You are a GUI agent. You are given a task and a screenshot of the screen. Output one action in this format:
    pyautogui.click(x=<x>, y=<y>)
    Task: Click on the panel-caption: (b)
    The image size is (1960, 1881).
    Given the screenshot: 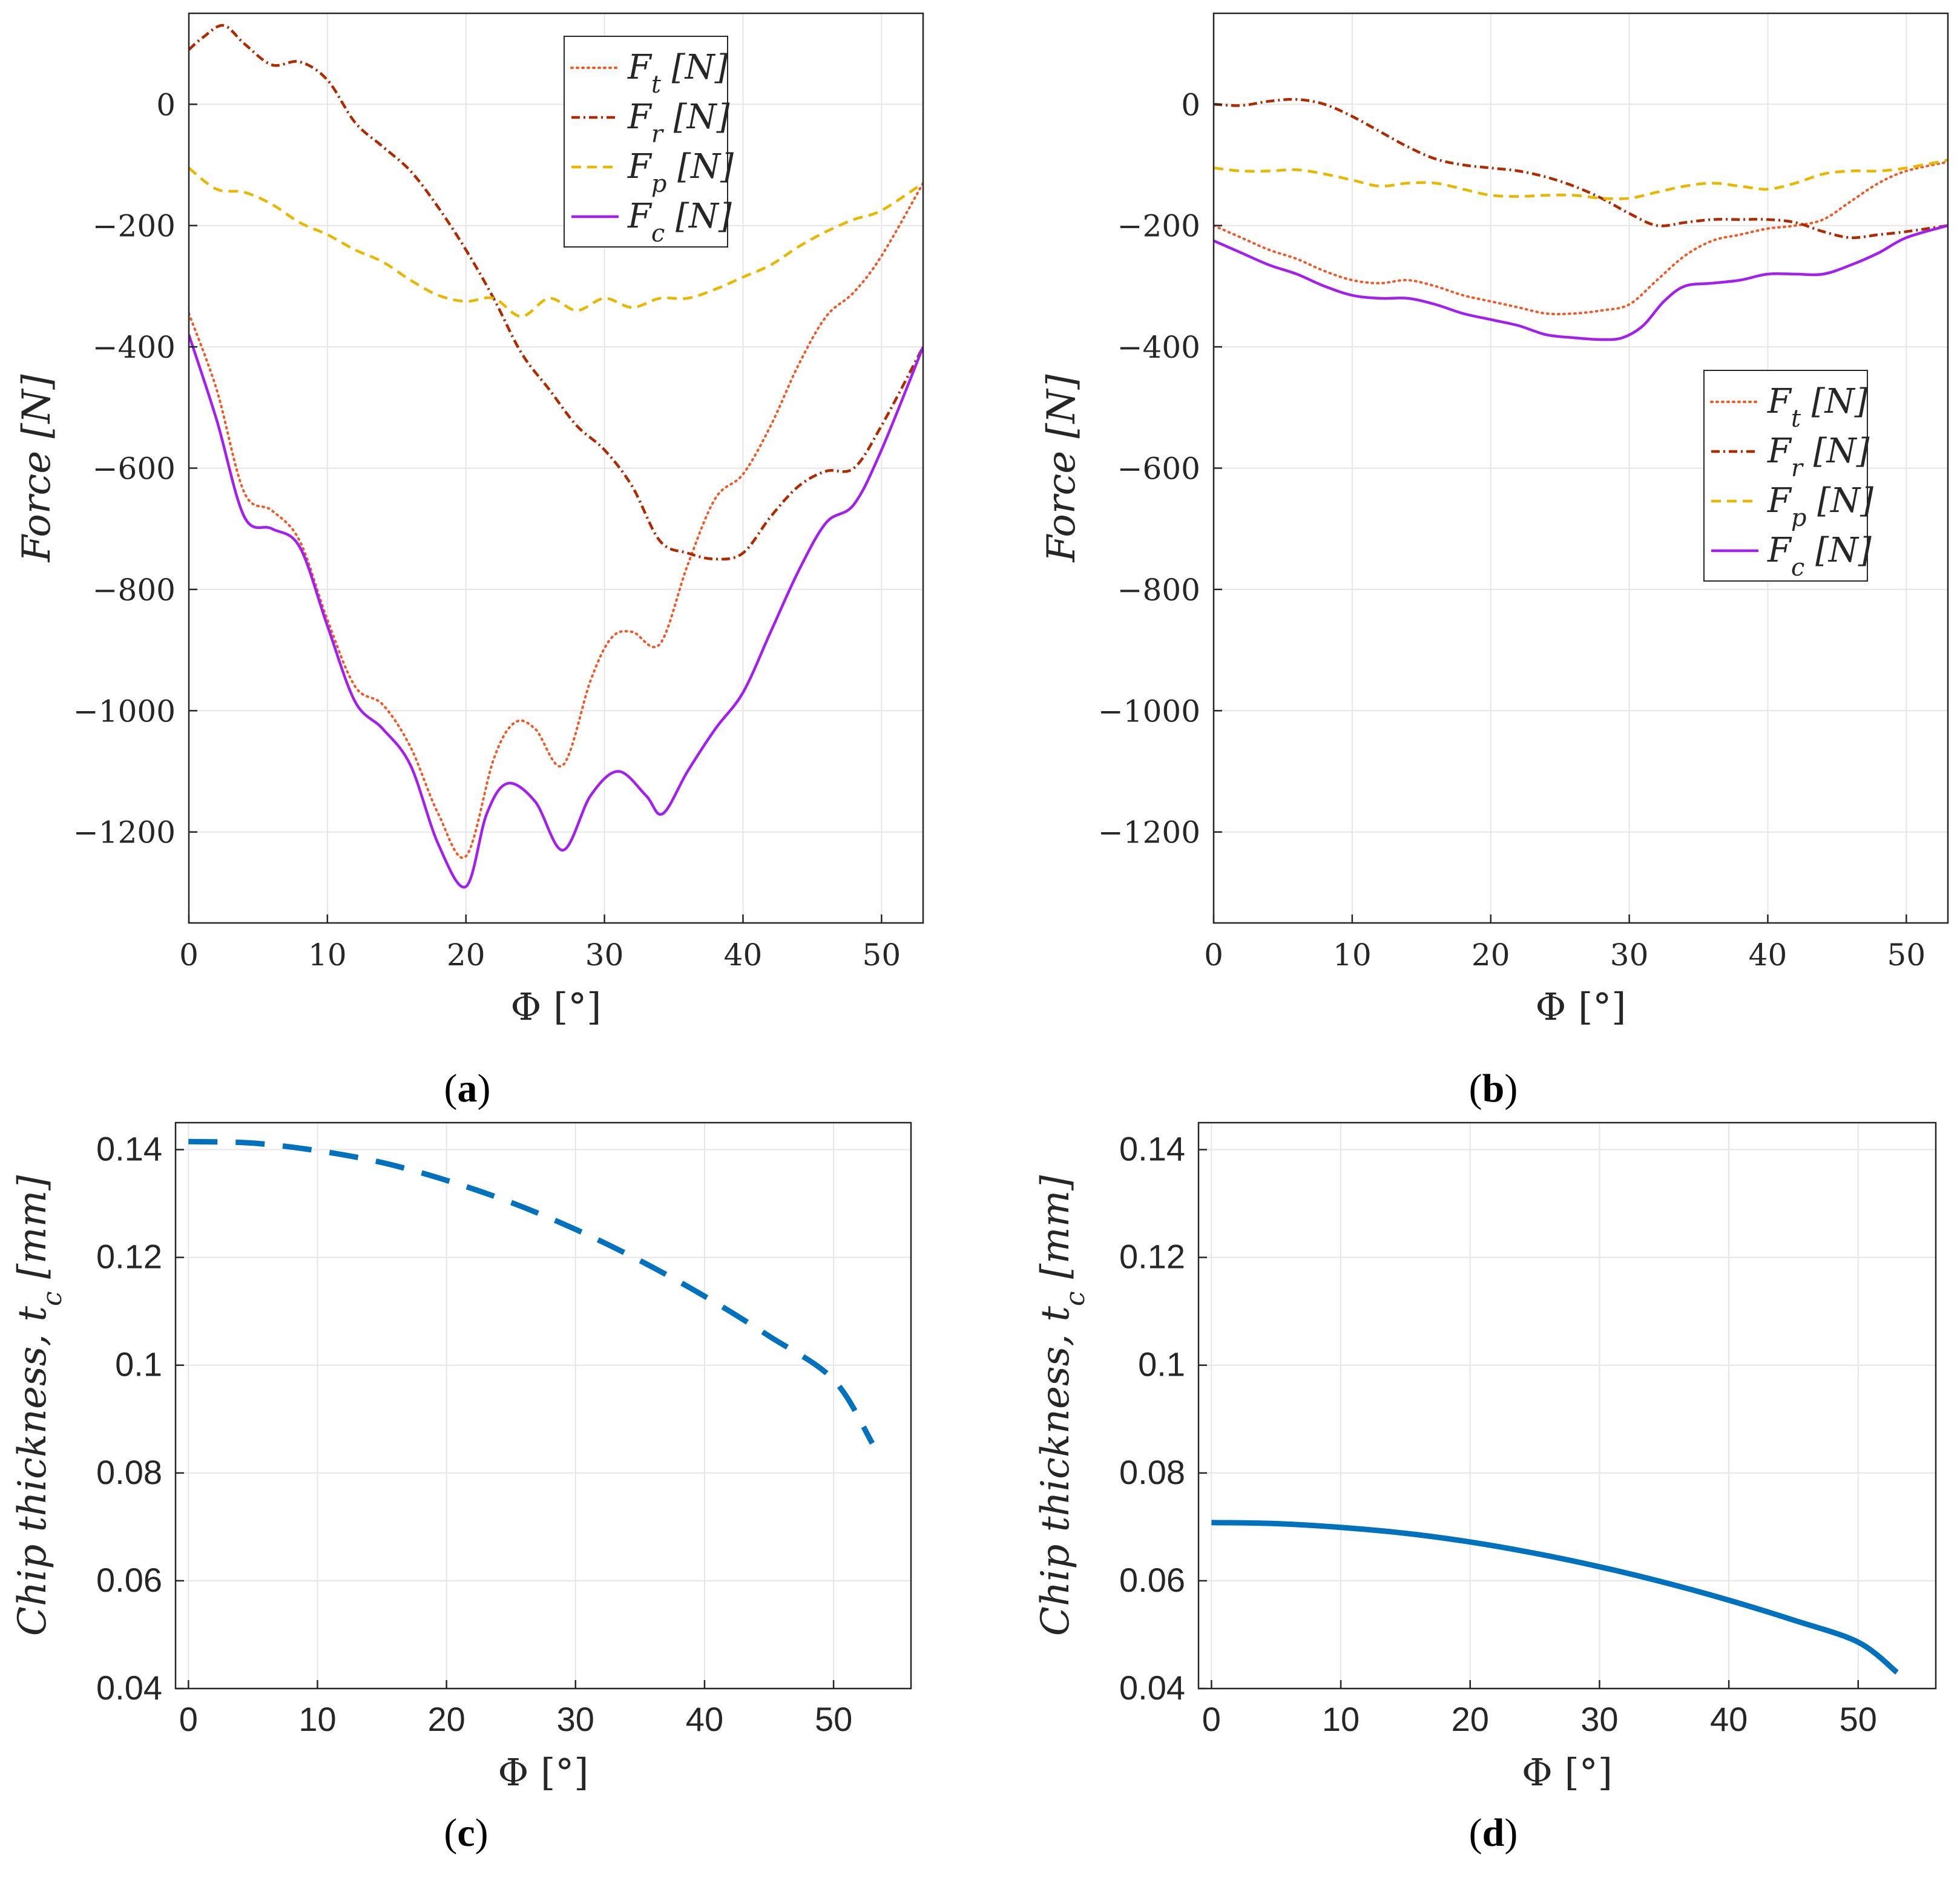 What is the action you would take?
    pyautogui.click(x=1493, y=1088)
    